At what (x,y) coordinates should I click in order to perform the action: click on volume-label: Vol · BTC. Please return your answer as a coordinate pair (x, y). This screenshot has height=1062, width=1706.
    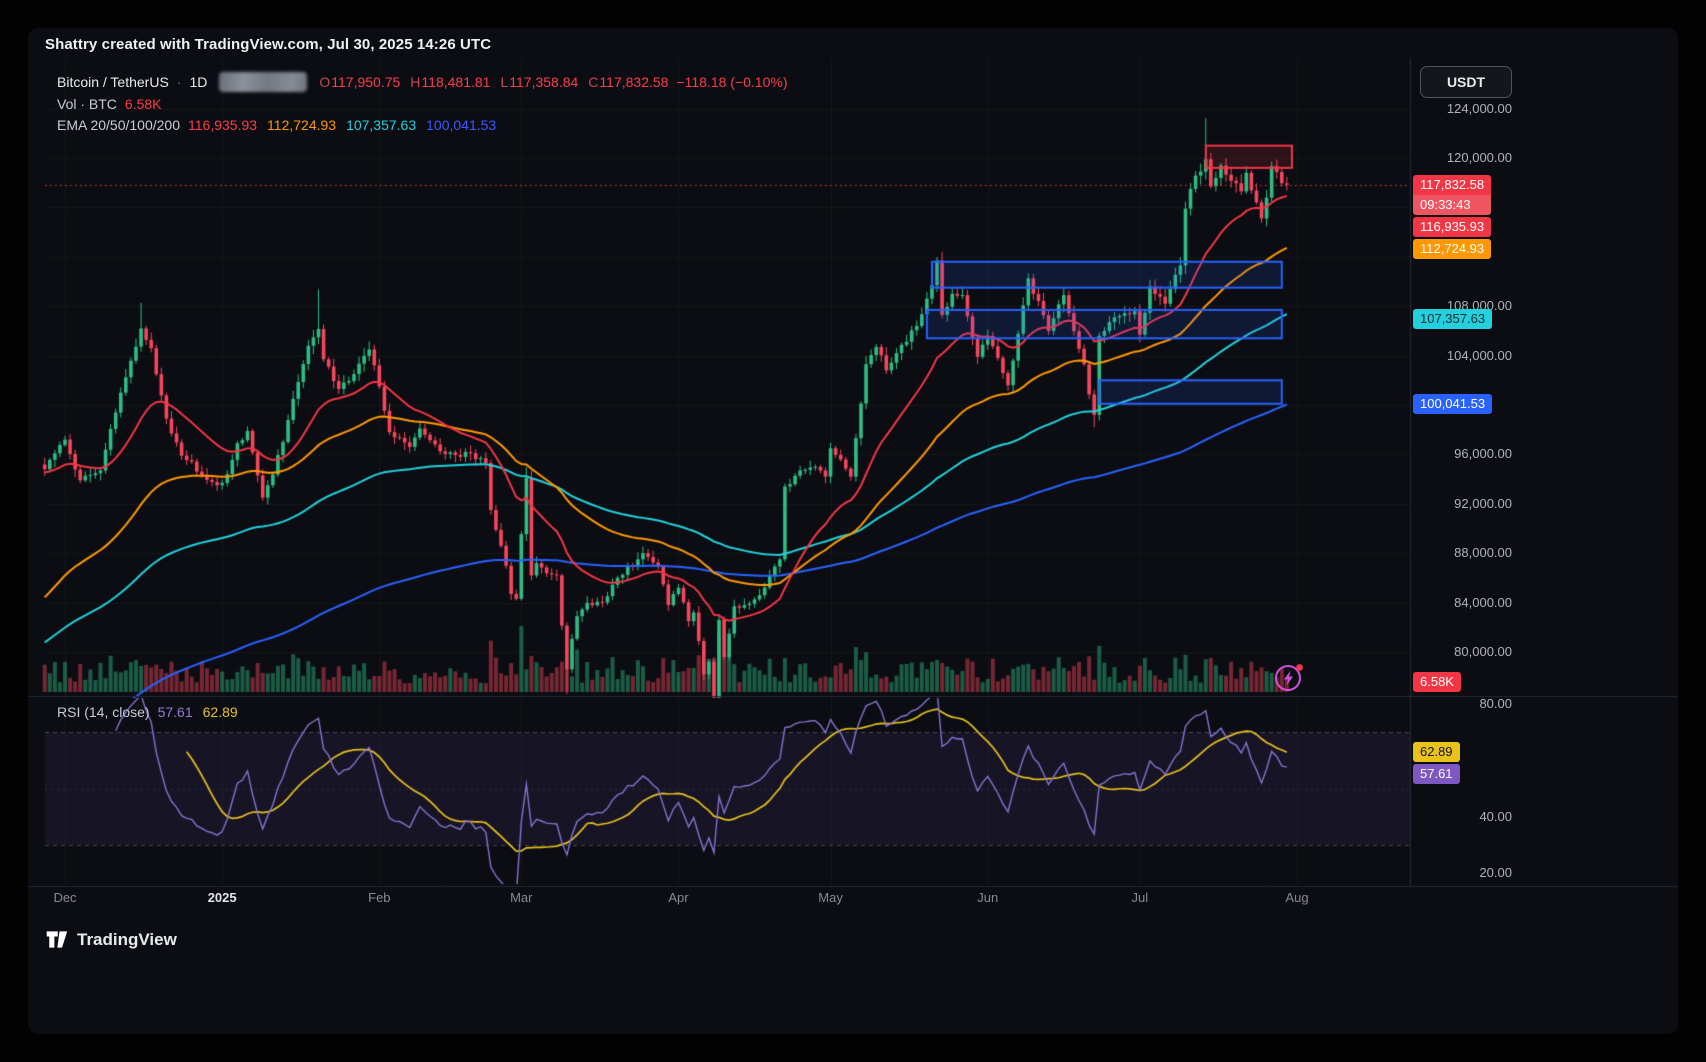
    Looking at the image, I should click on (87, 104).